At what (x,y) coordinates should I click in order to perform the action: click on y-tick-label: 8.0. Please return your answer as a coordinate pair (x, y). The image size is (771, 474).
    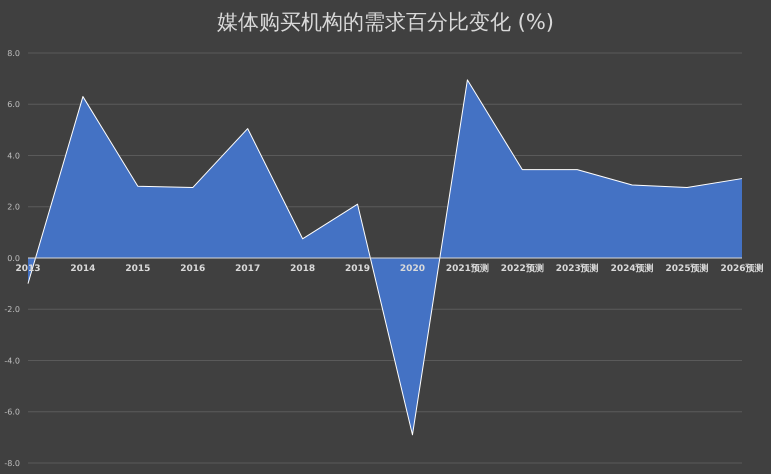
    Looking at the image, I should click on (13, 53).